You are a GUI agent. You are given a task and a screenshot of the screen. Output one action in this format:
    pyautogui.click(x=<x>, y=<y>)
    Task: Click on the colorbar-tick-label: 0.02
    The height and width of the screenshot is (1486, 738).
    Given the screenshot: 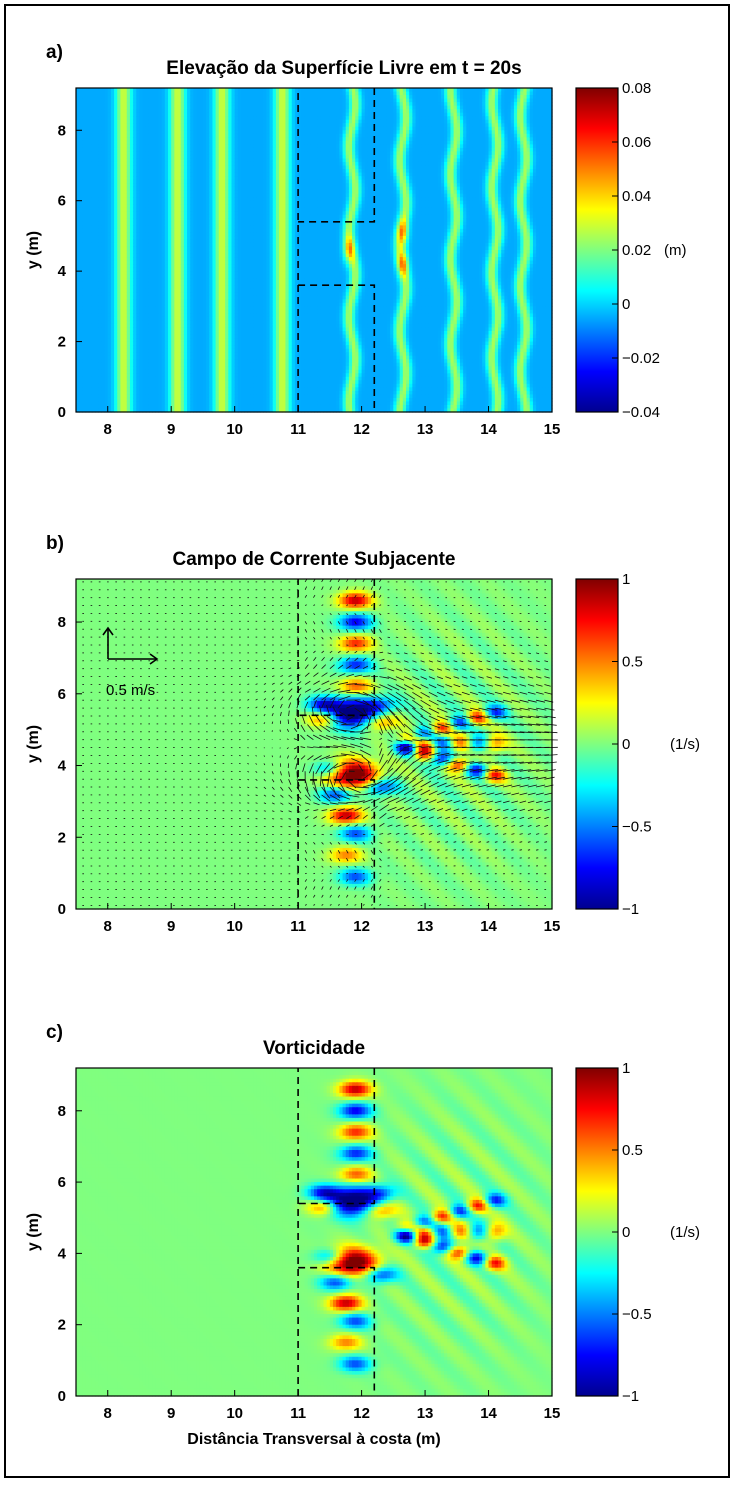 What is the action you would take?
    pyautogui.click(x=636, y=250)
    